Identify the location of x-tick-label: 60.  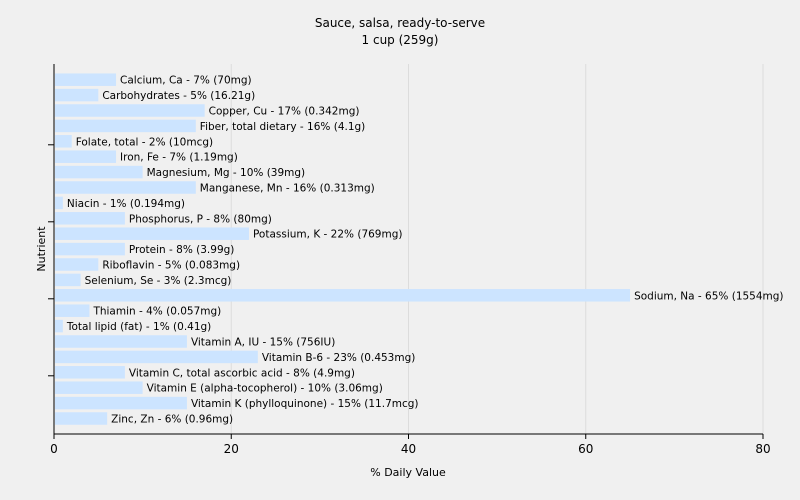
(585, 449).